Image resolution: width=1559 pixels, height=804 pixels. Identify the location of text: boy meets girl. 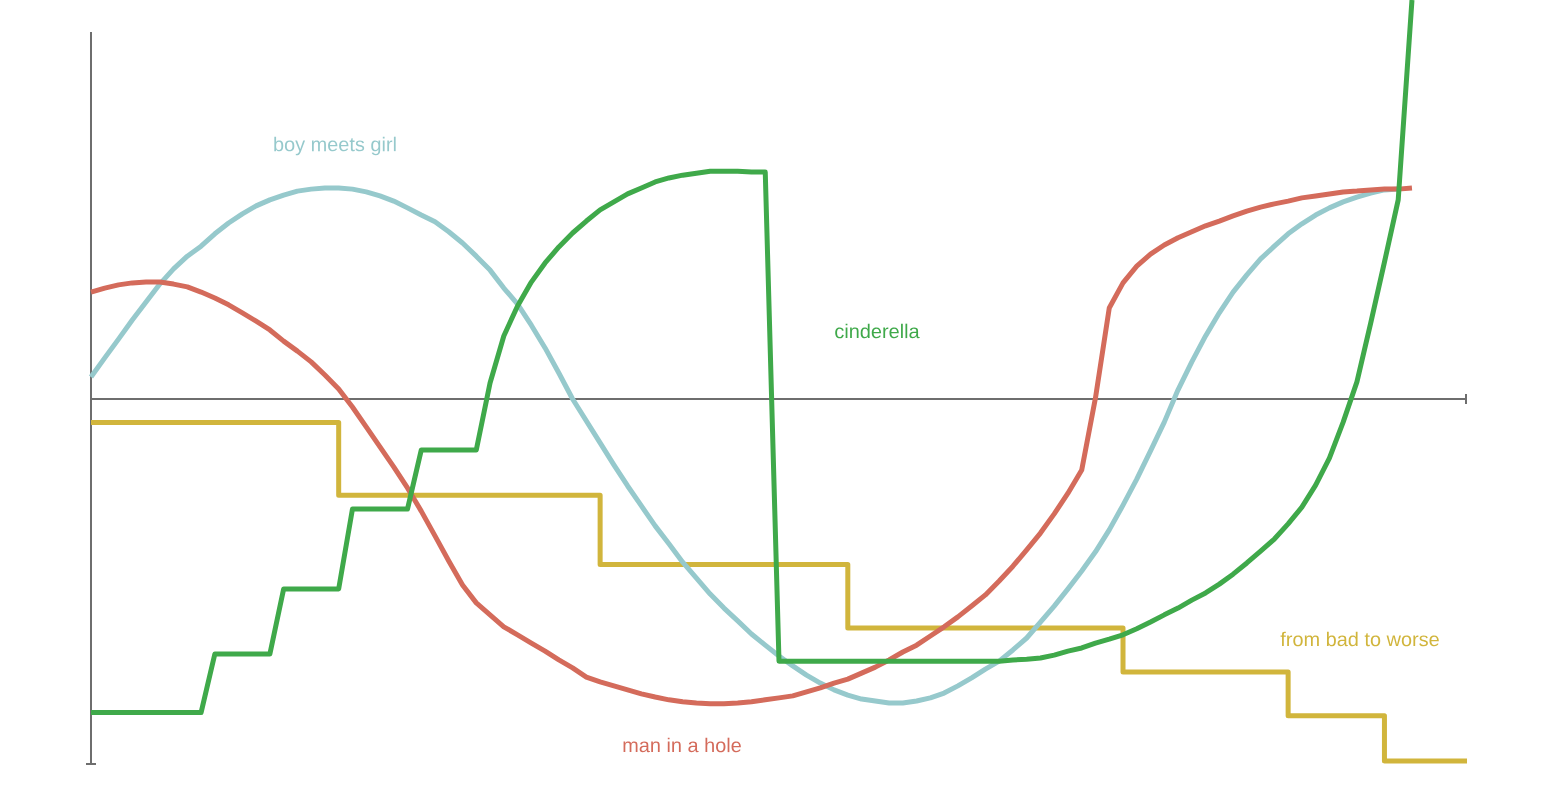
(335, 146).